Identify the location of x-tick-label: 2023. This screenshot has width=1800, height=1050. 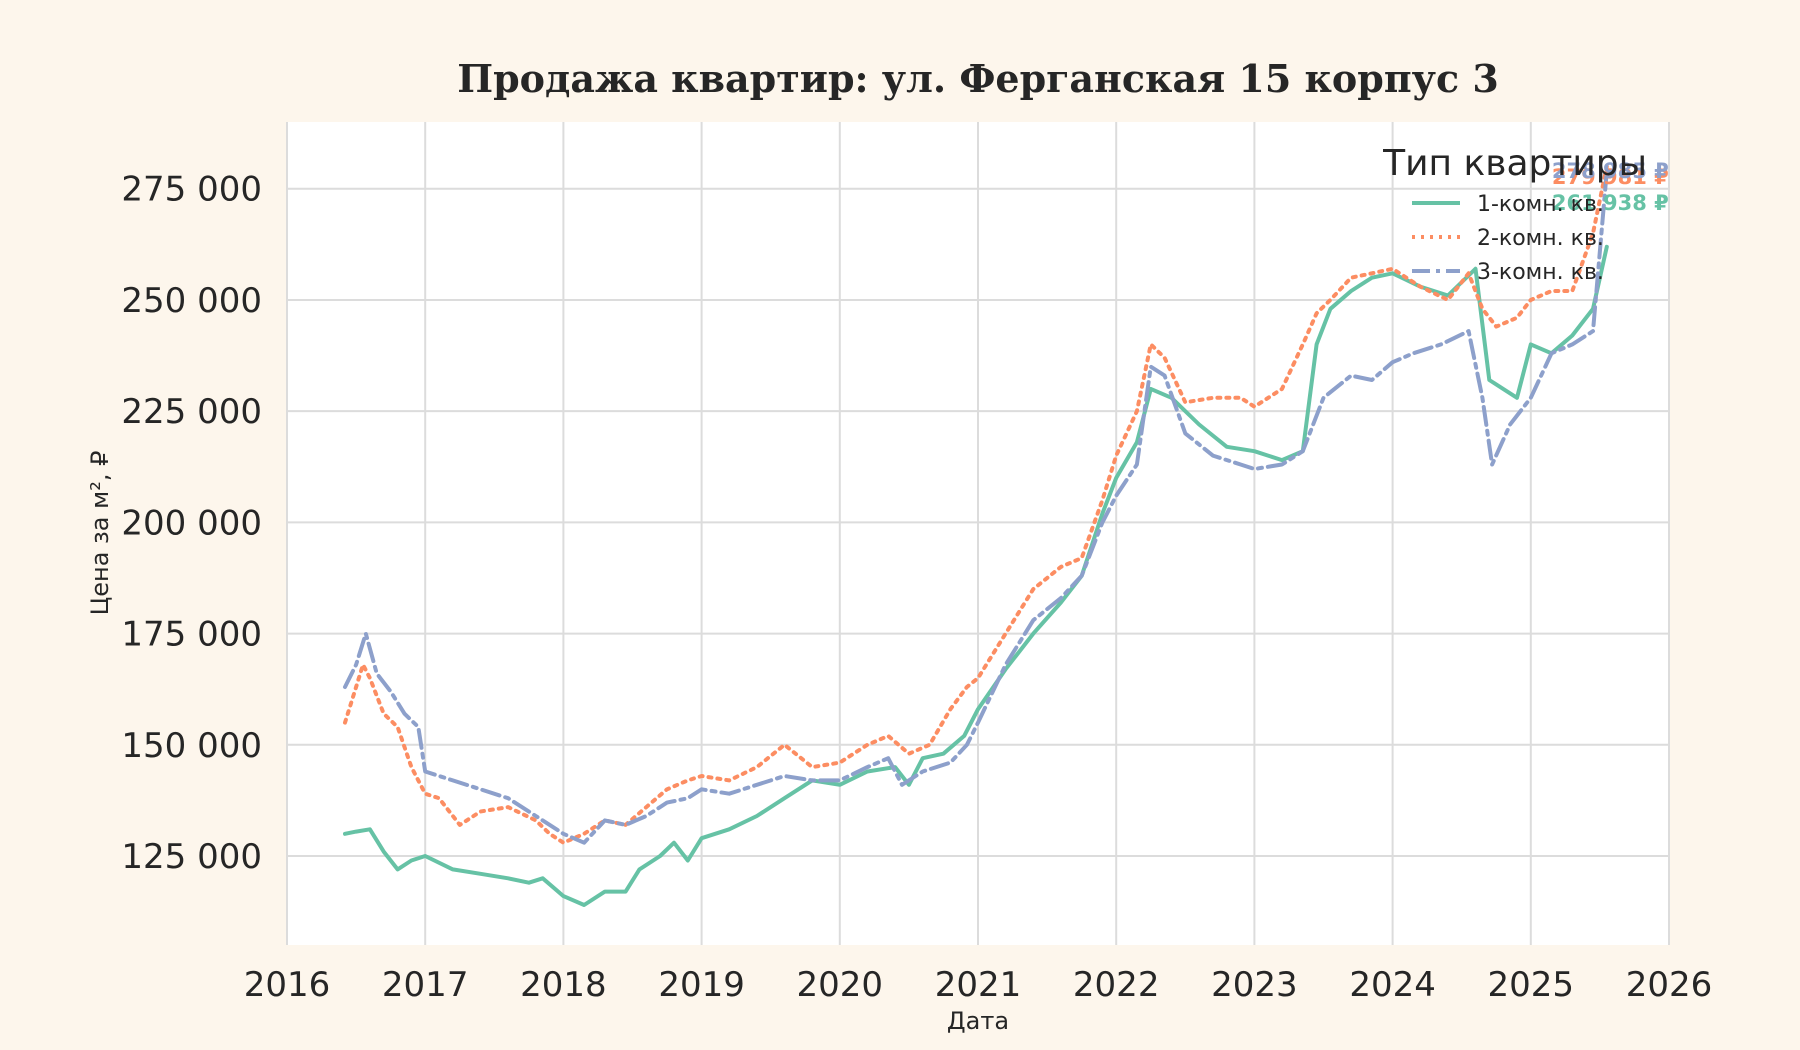
(1254, 985).